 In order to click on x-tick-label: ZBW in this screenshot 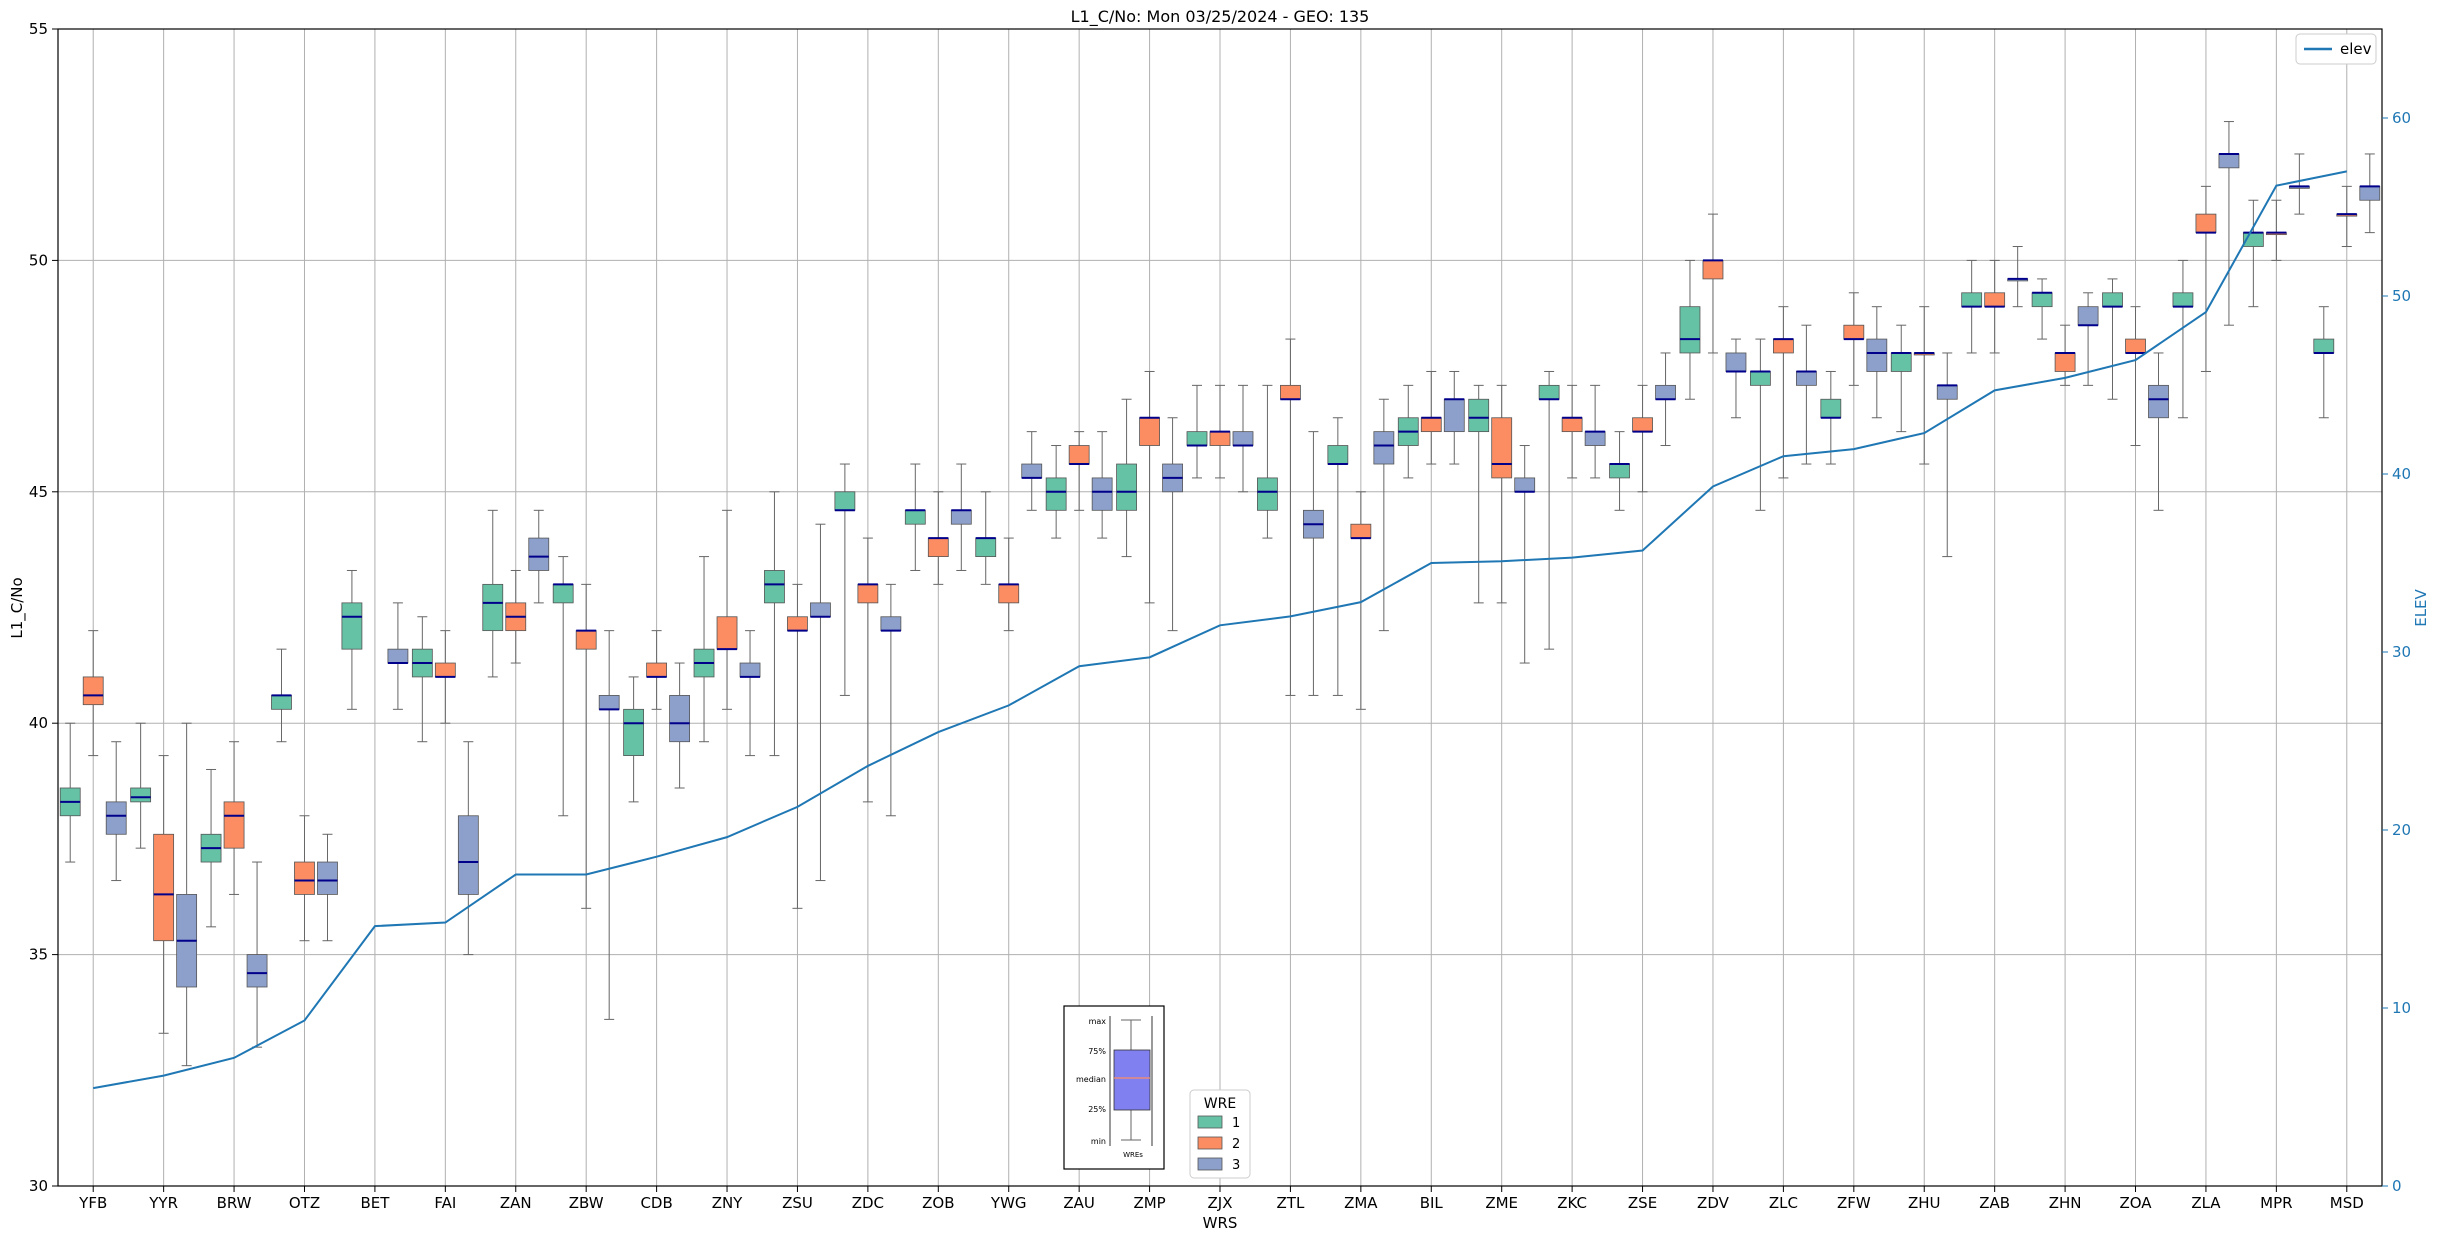, I will do `click(586, 1203)`.